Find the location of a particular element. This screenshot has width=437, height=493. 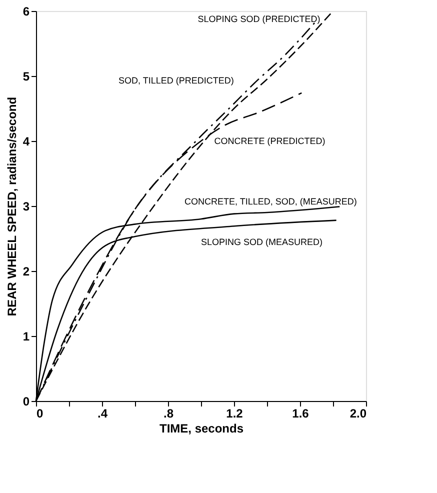

x-axis-title: TIME, seconds is located at coordinates (201, 429).